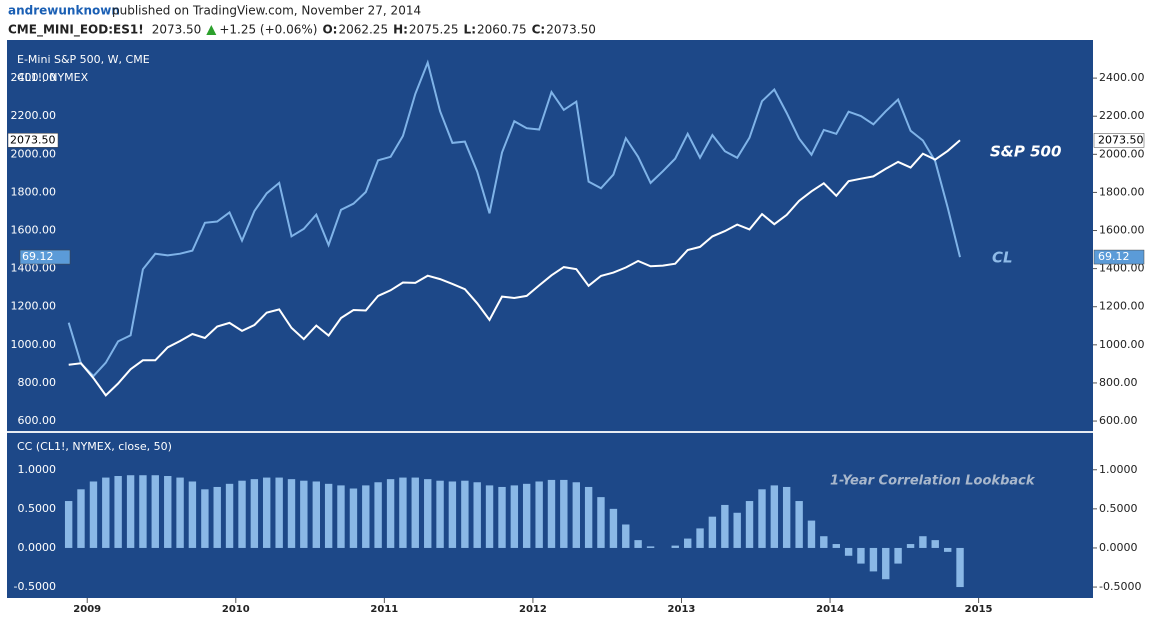 This screenshot has width=1152, height=627. Describe the element at coordinates (1120, 586) in the screenshot. I see `y-tick-label: -0.5000` at that location.